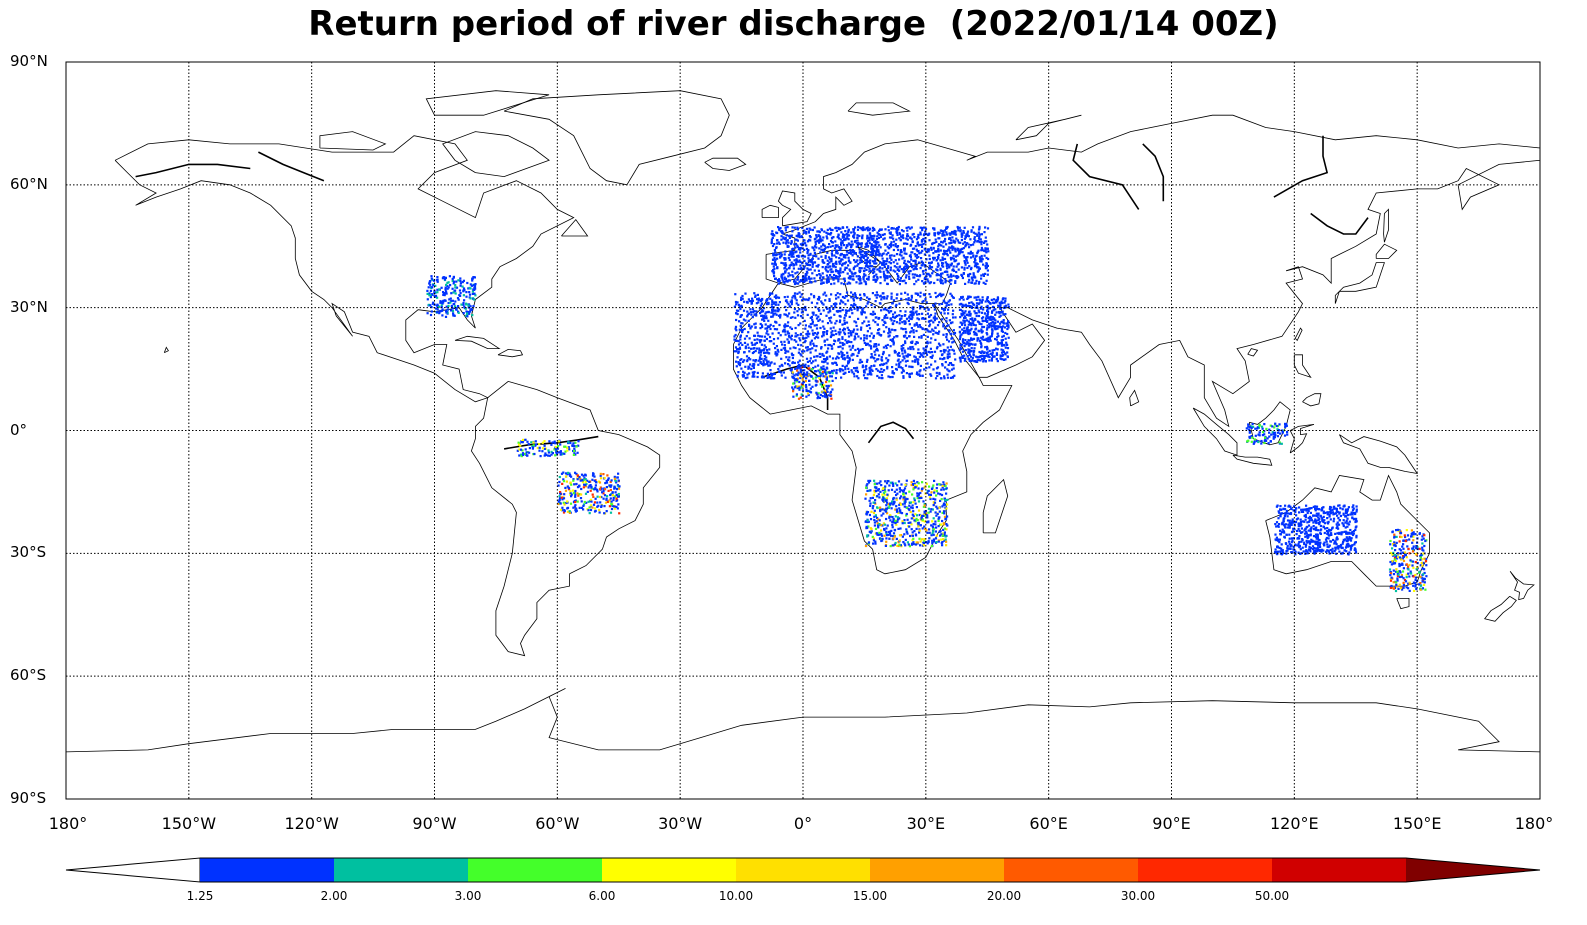 The height and width of the screenshot is (925, 1587). I want to click on greenland-outline, so click(616, 138).